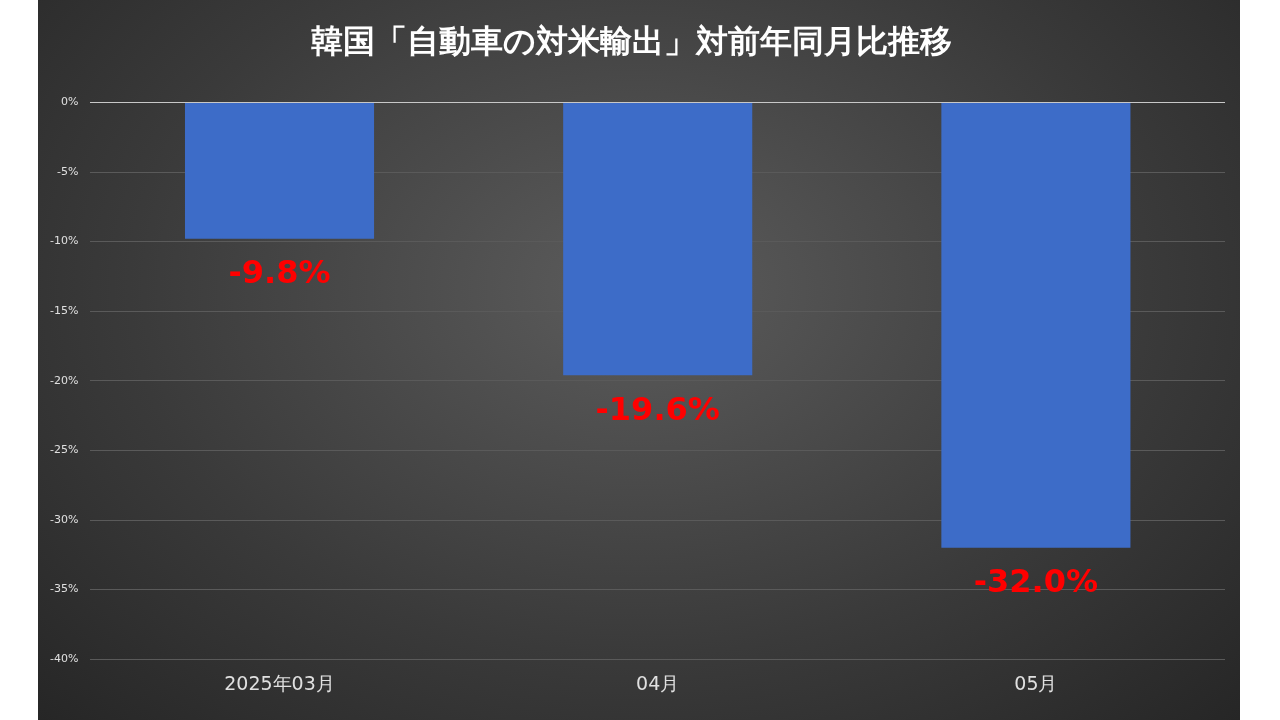 The image size is (1280, 720). I want to click on y-tick-label: -35%, so click(64, 589).